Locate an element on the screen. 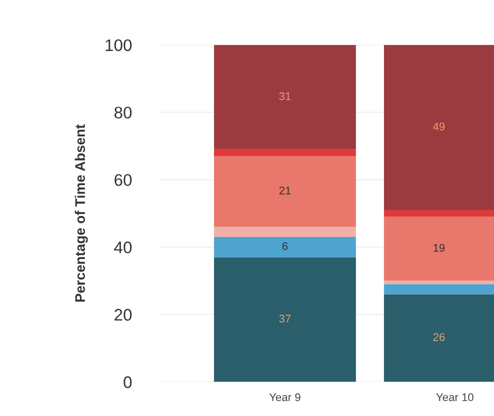 The height and width of the screenshot is (416, 494). y-tick-label: 60 is located at coordinates (123, 180).